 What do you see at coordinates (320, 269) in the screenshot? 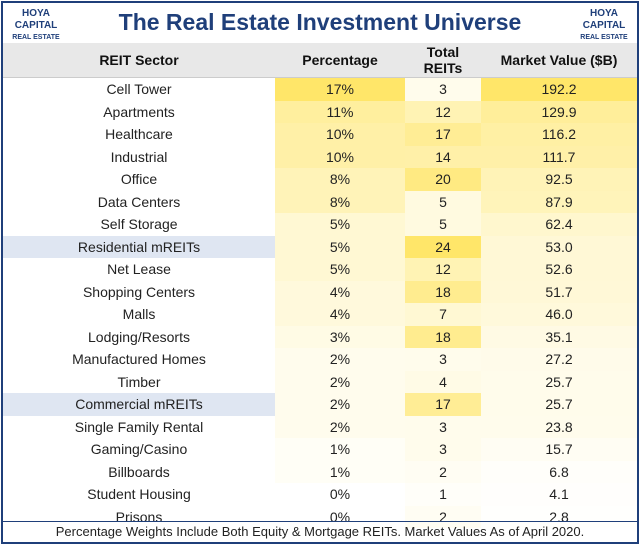
I see `table-row: Net Lease 5% 12 52.6` at bounding box center [320, 269].